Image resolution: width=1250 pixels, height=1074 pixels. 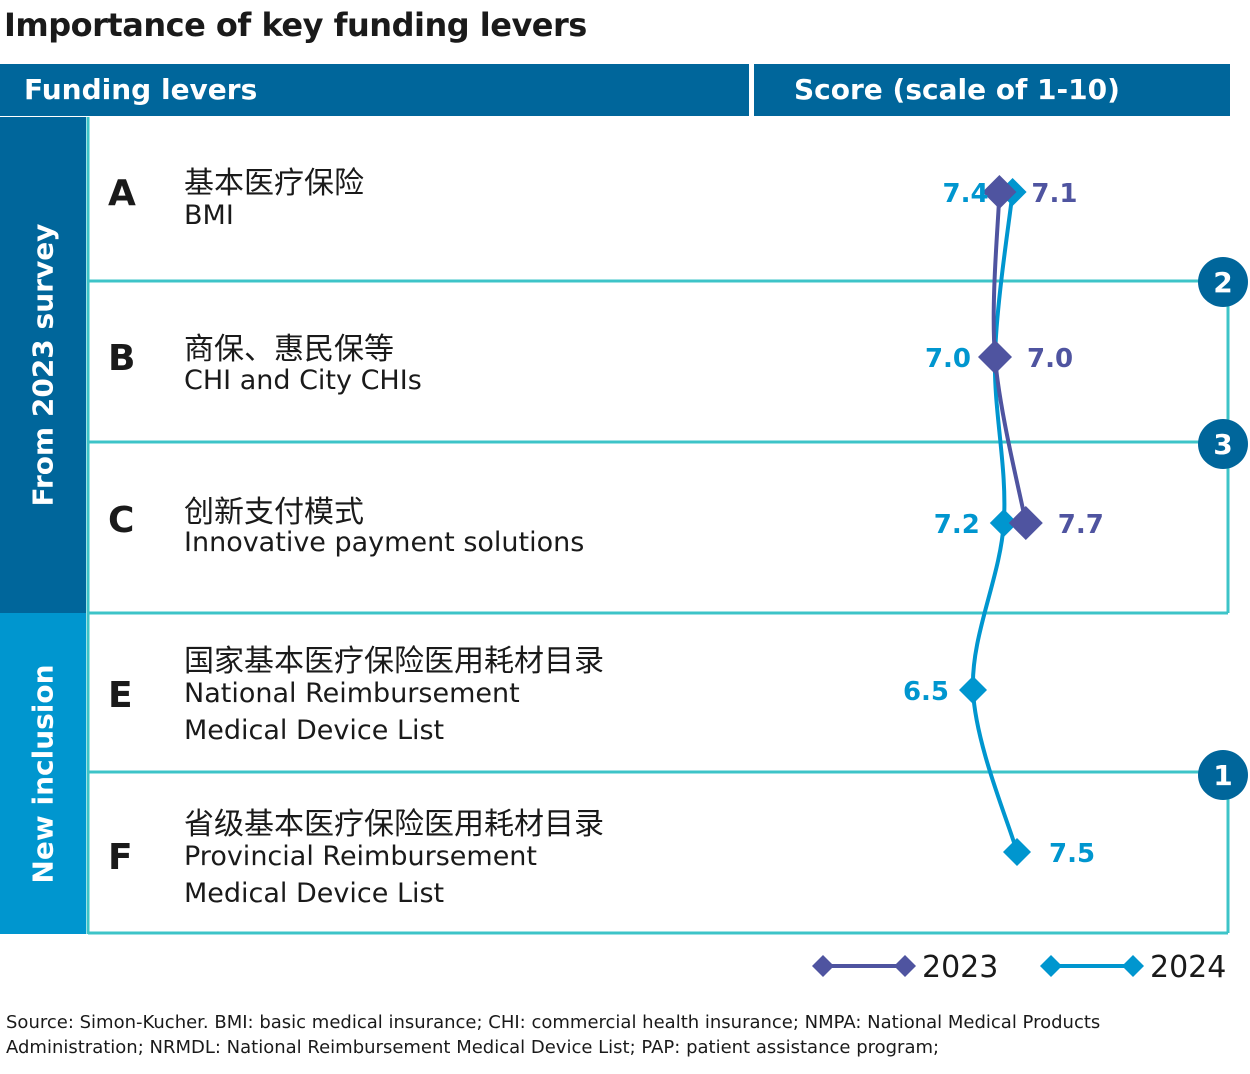 What do you see at coordinates (948, 359) in the screenshot?
I see `data-label-2024-B: 7.0` at bounding box center [948, 359].